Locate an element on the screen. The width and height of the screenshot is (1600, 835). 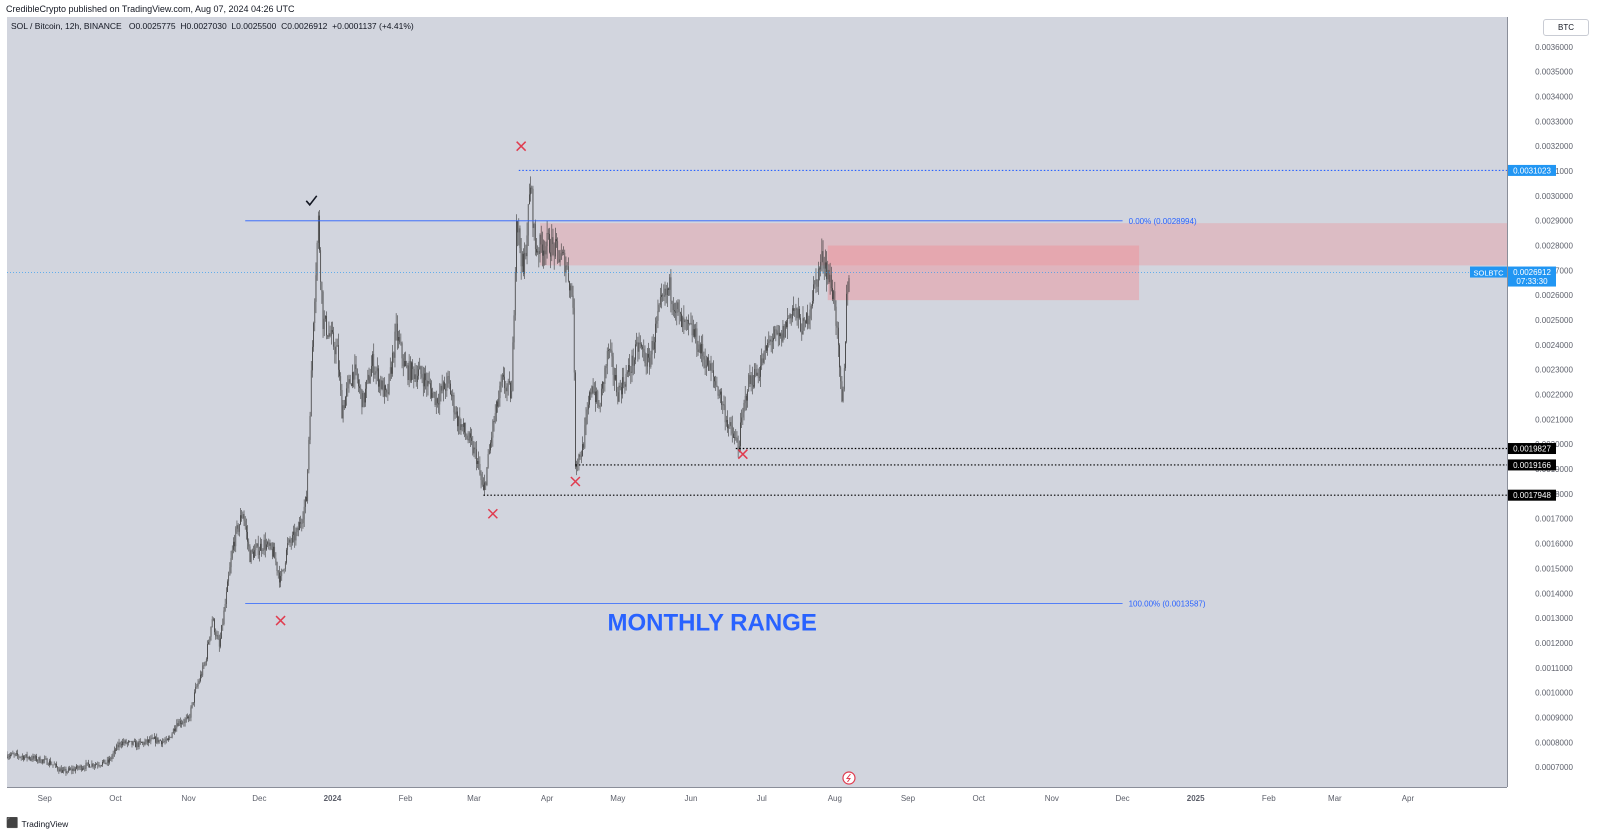
y-tick-label-16: 0.0023000 is located at coordinates (1554, 370).